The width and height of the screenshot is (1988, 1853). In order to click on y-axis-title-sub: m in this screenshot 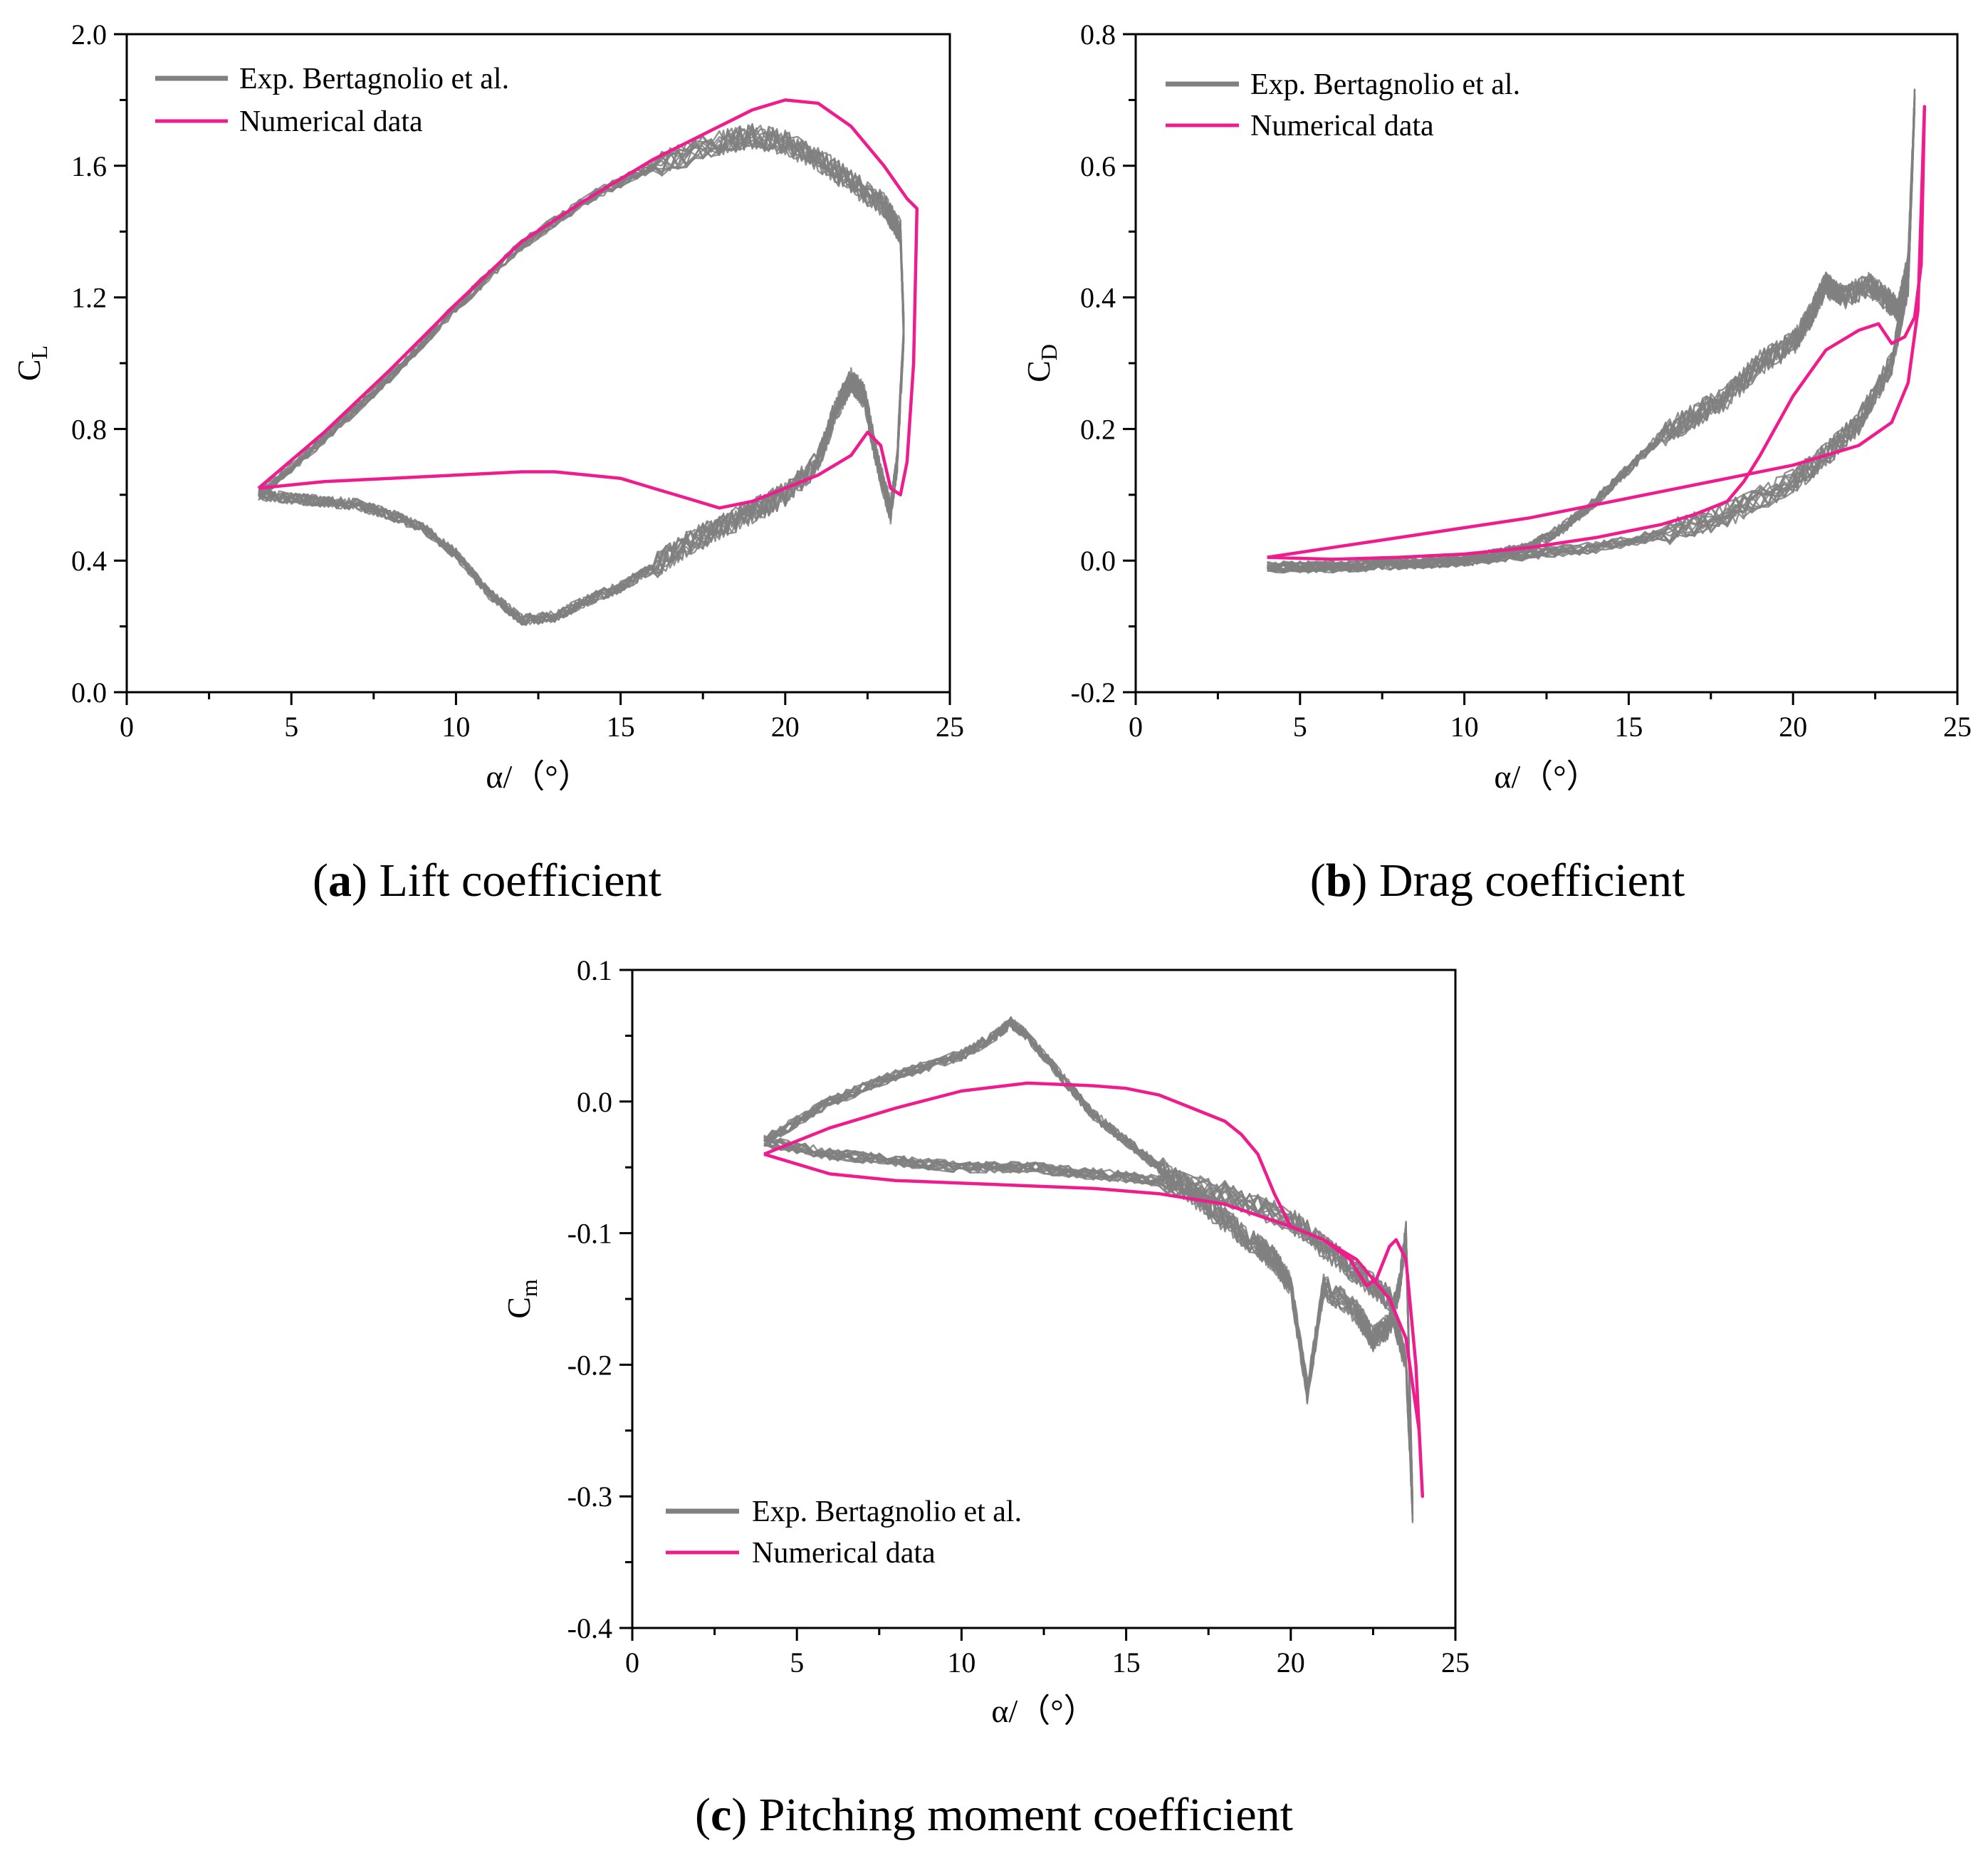, I will do `click(529, 1288)`.